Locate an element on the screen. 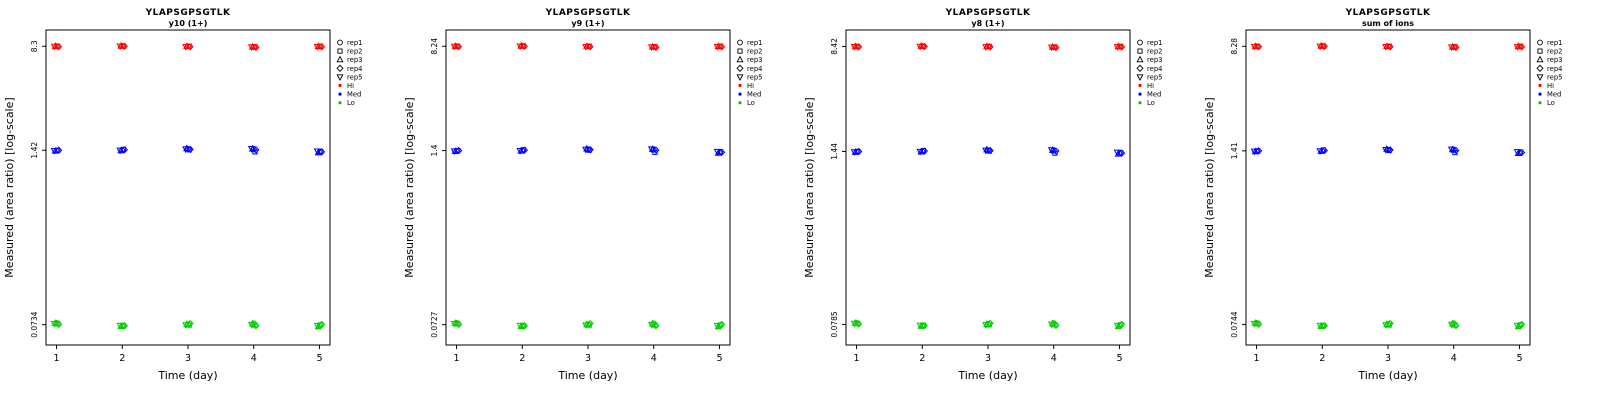 The height and width of the screenshot is (404, 1600). chart-subtitle: y10 (1+) is located at coordinates (188, 23).